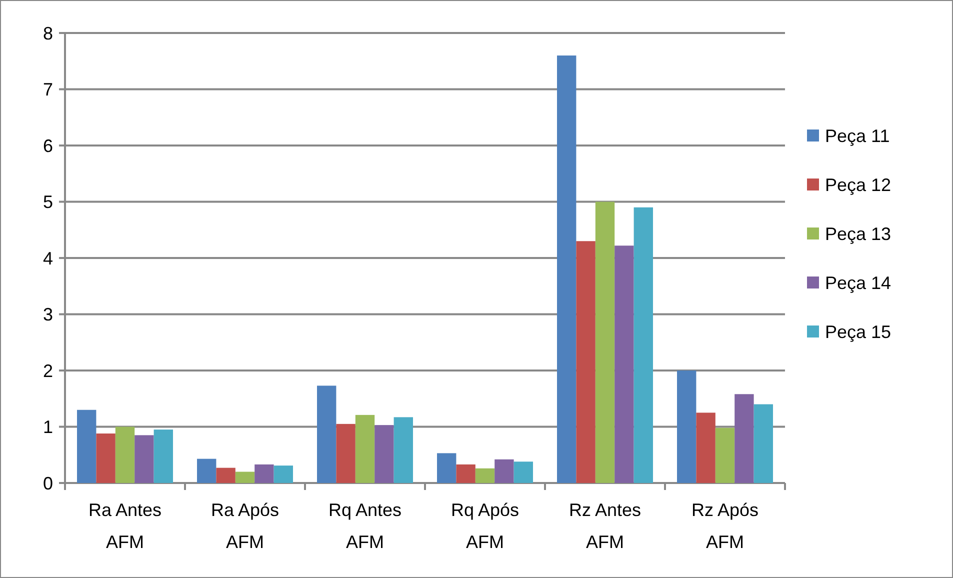 This screenshot has width=953, height=578. What do you see at coordinates (365, 526) in the screenshot?
I see `x-tick-label: Rq Antes AFM` at bounding box center [365, 526].